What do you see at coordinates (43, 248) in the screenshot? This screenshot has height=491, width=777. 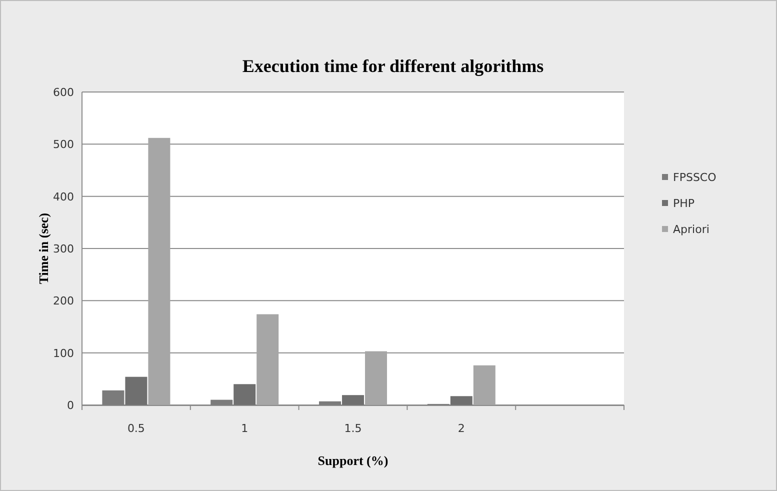 I see `y-axis-title: Time in (sec)` at bounding box center [43, 248].